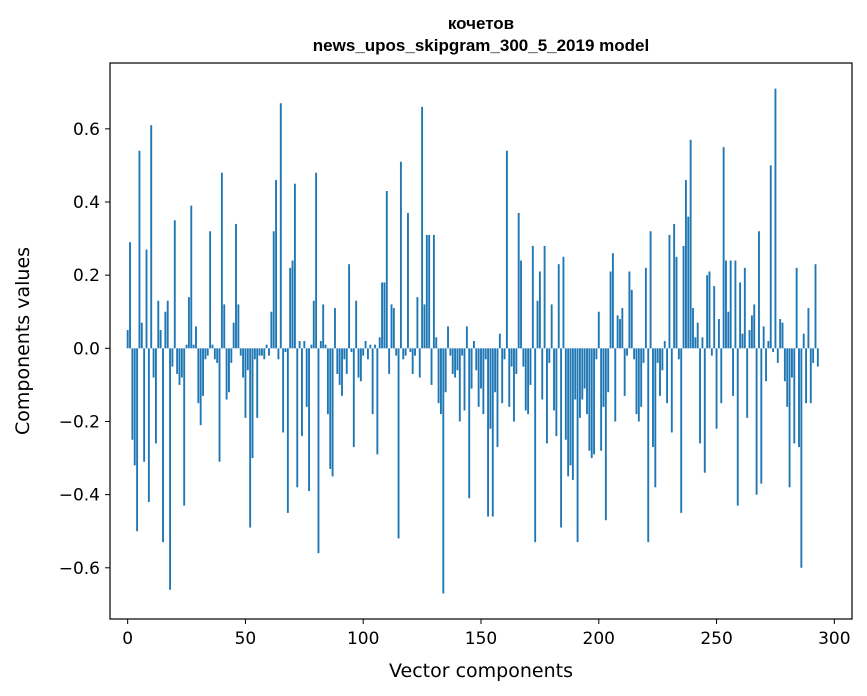  Describe the element at coordinates (86, 203) in the screenshot. I see `y-tick-label-5: 0.4` at that location.